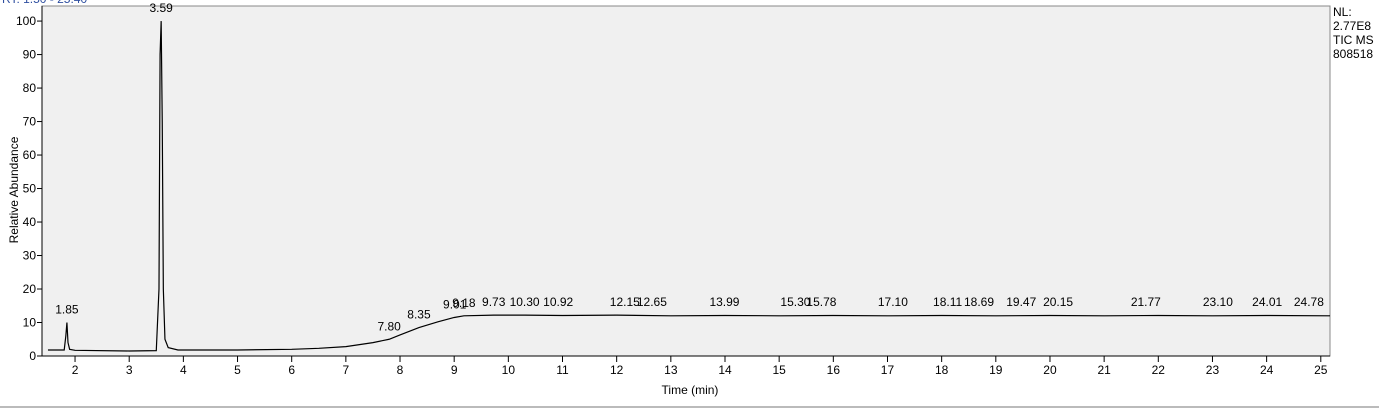 The width and height of the screenshot is (1379, 416). What do you see at coordinates (183, 370) in the screenshot?
I see `x-tick-label: 4` at bounding box center [183, 370].